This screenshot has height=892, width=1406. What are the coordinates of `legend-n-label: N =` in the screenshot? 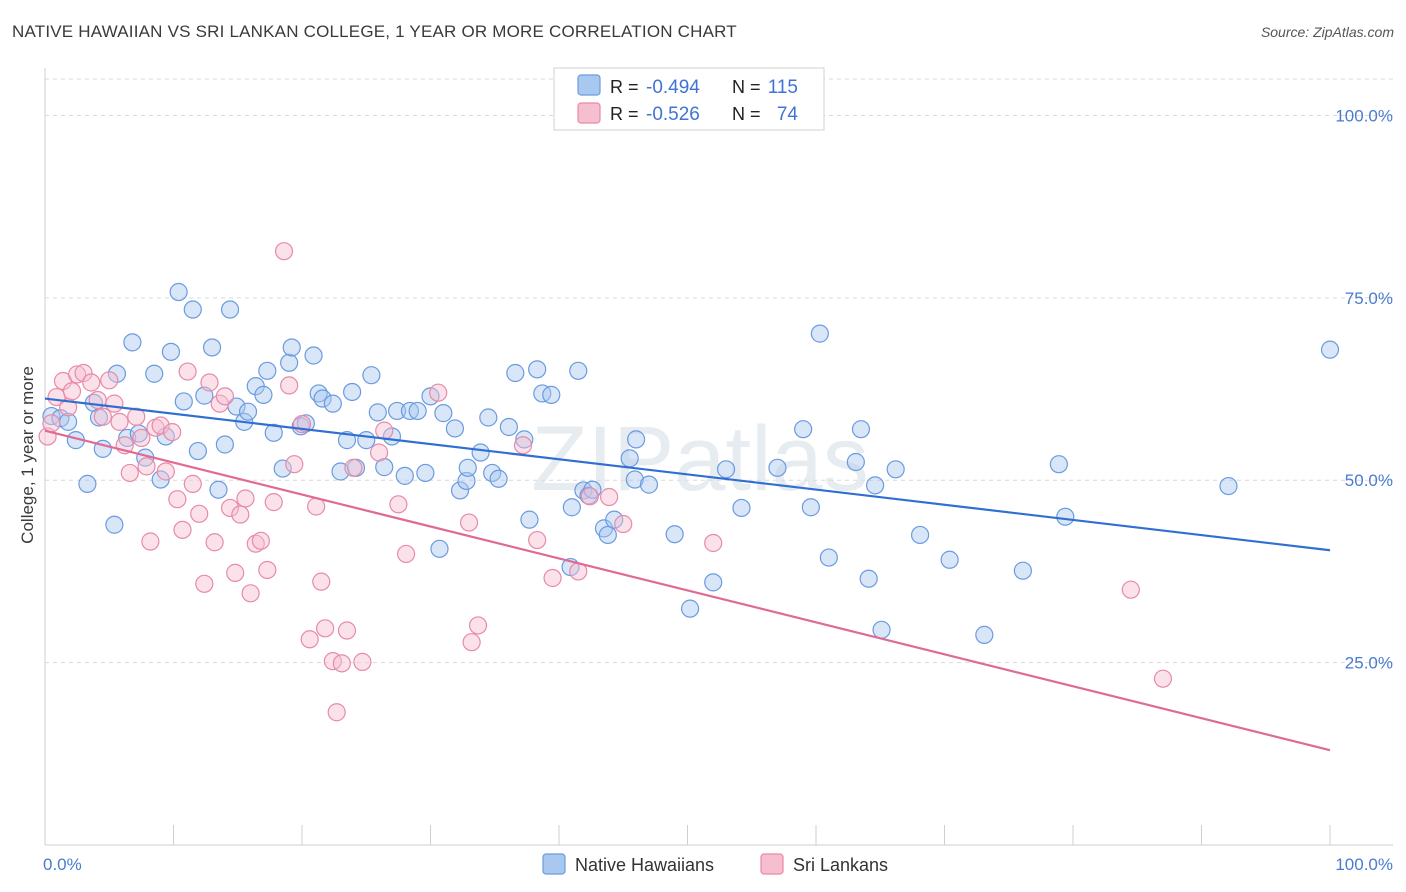 It's located at (746, 114).